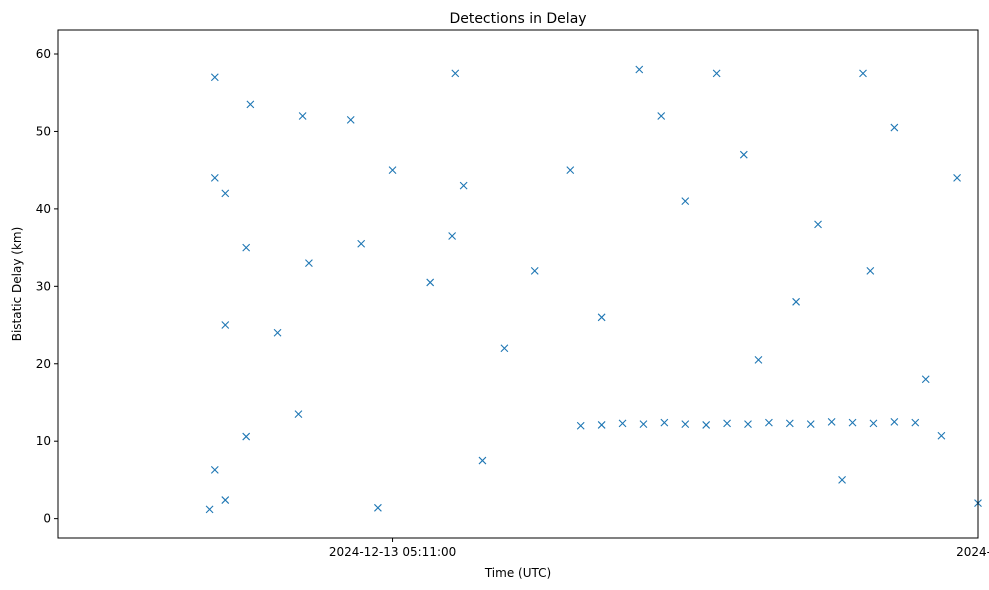 The height and width of the screenshot is (590, 989). Describe the element at coordinates (972, 552) in the screenshot. I see `x-tick-label: 2024-12-13 05:12:00` at that location.